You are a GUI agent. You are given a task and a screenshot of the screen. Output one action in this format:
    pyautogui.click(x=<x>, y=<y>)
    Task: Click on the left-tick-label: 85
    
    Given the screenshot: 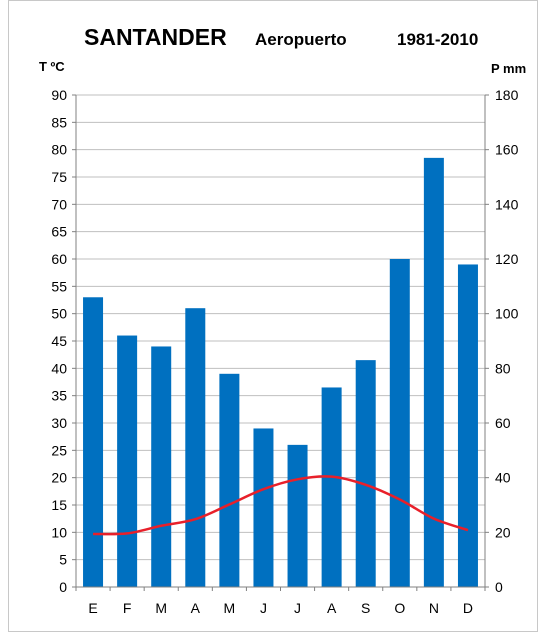 What is the action you would take?
    pyautogui.click(x=59, y=122)
    